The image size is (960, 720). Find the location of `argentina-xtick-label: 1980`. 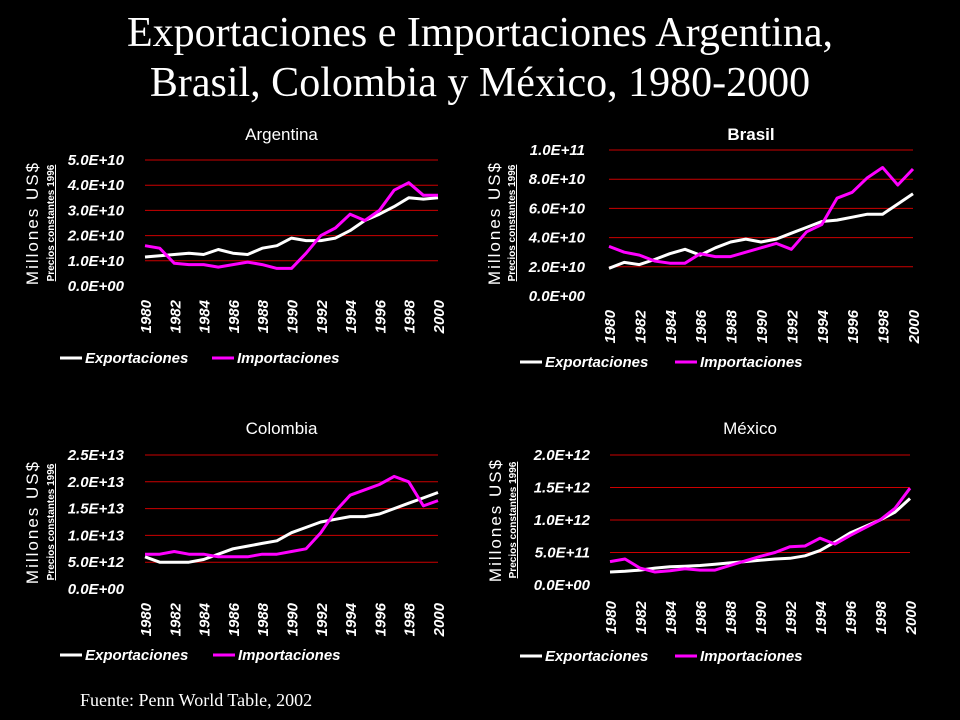

argentina-xtick-label: 1980 is located at coordinates (146, 316).